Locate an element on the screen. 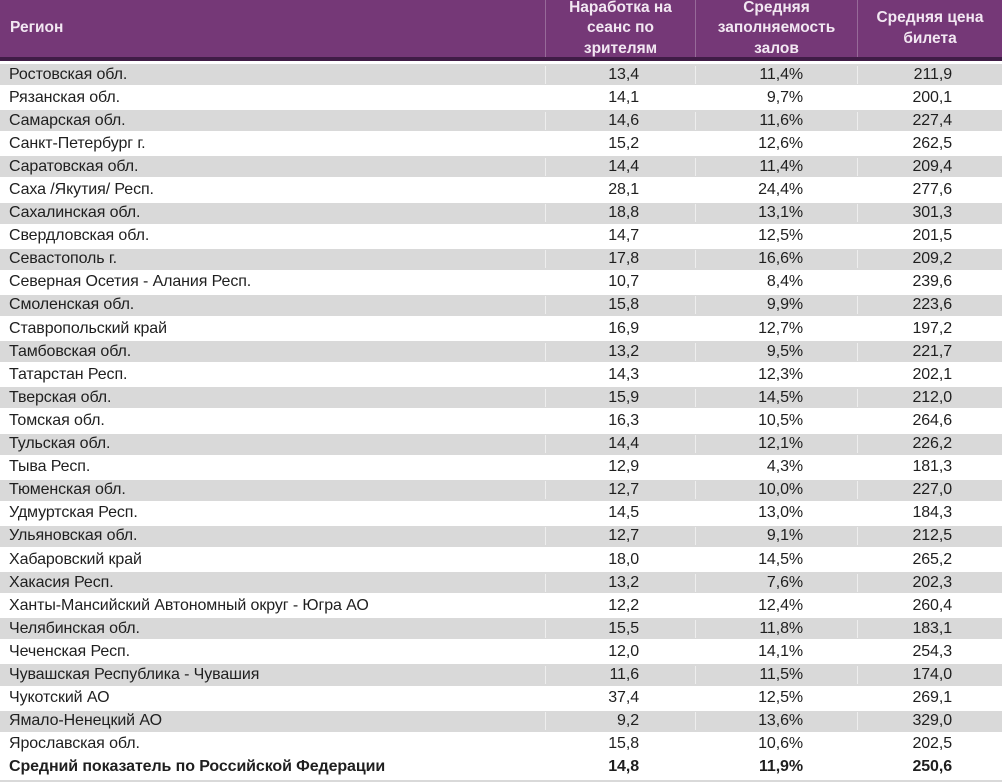  occupancy-cell: 14,1% is located at coordinates (780, 651).